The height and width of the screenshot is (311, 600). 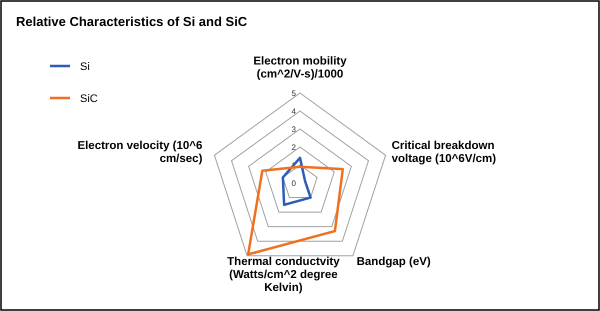 I want to click on y-tick-label: 0, so click(x=294, y=183).